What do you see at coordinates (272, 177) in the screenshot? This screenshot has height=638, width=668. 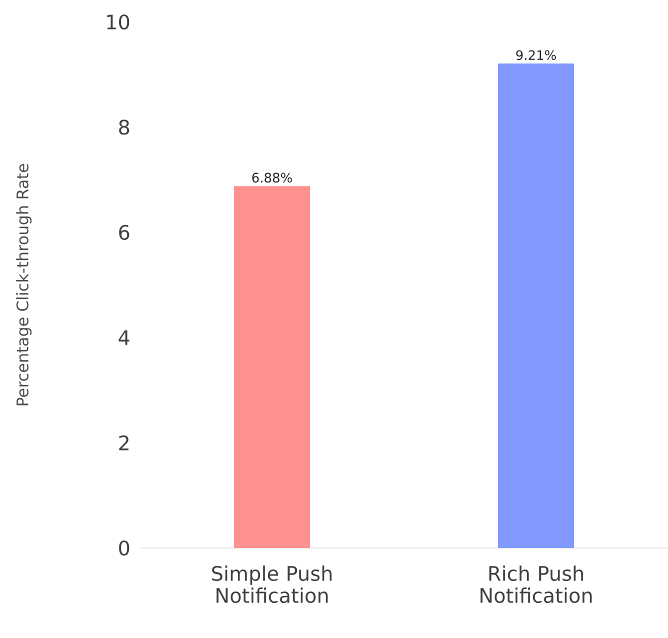 I see `data-label: 6.88%` at bounding box center [272, 177].